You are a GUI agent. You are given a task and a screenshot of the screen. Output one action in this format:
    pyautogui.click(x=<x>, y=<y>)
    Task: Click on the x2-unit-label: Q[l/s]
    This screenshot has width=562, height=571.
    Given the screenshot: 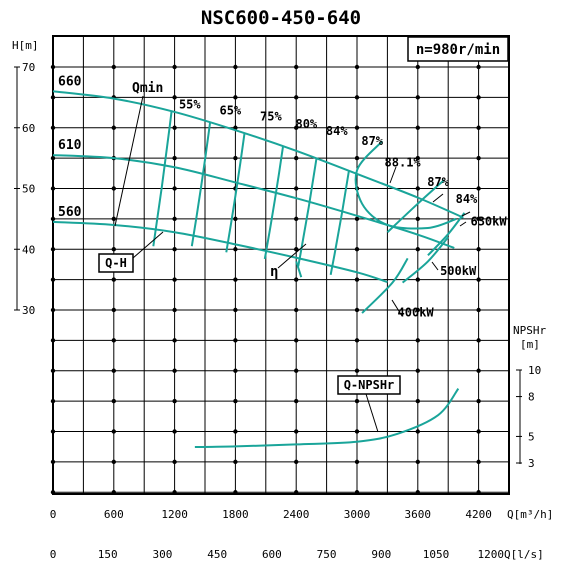 What is the action you would take?
    pyautogui.click(x=524, y=554)
    